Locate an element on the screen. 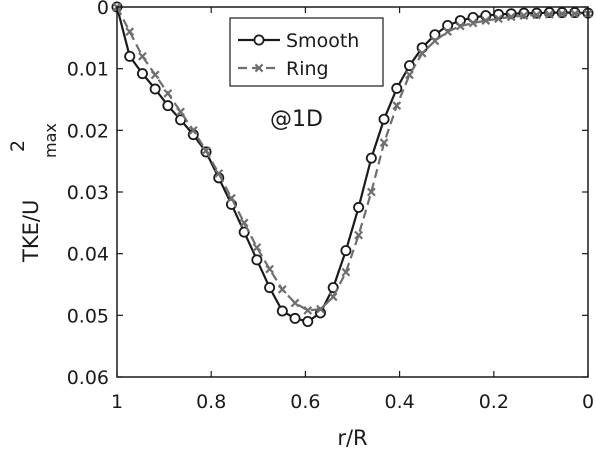 Image resolution: width=596 pixels, height=456 pixels. y-axis-label-subscript: max is located at coordinates (50, 140).